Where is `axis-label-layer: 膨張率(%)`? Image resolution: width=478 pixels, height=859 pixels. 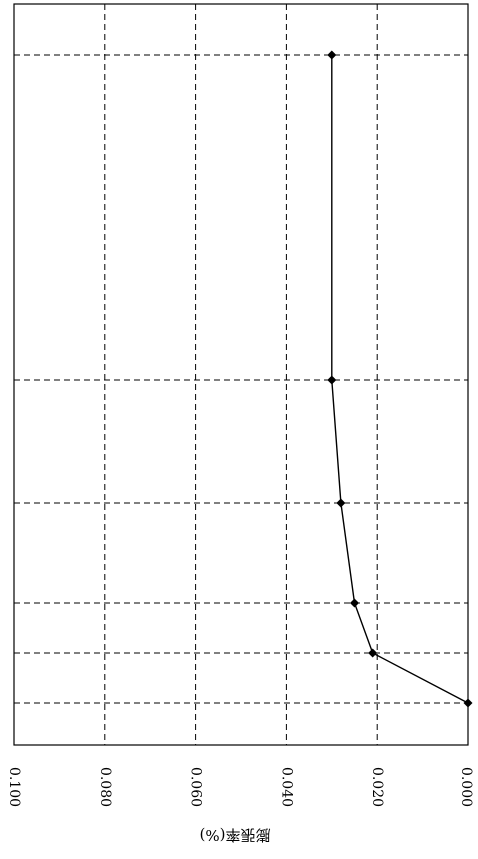 axis-label-layer: 膨張率(%) is located at coordinates (235, 835).